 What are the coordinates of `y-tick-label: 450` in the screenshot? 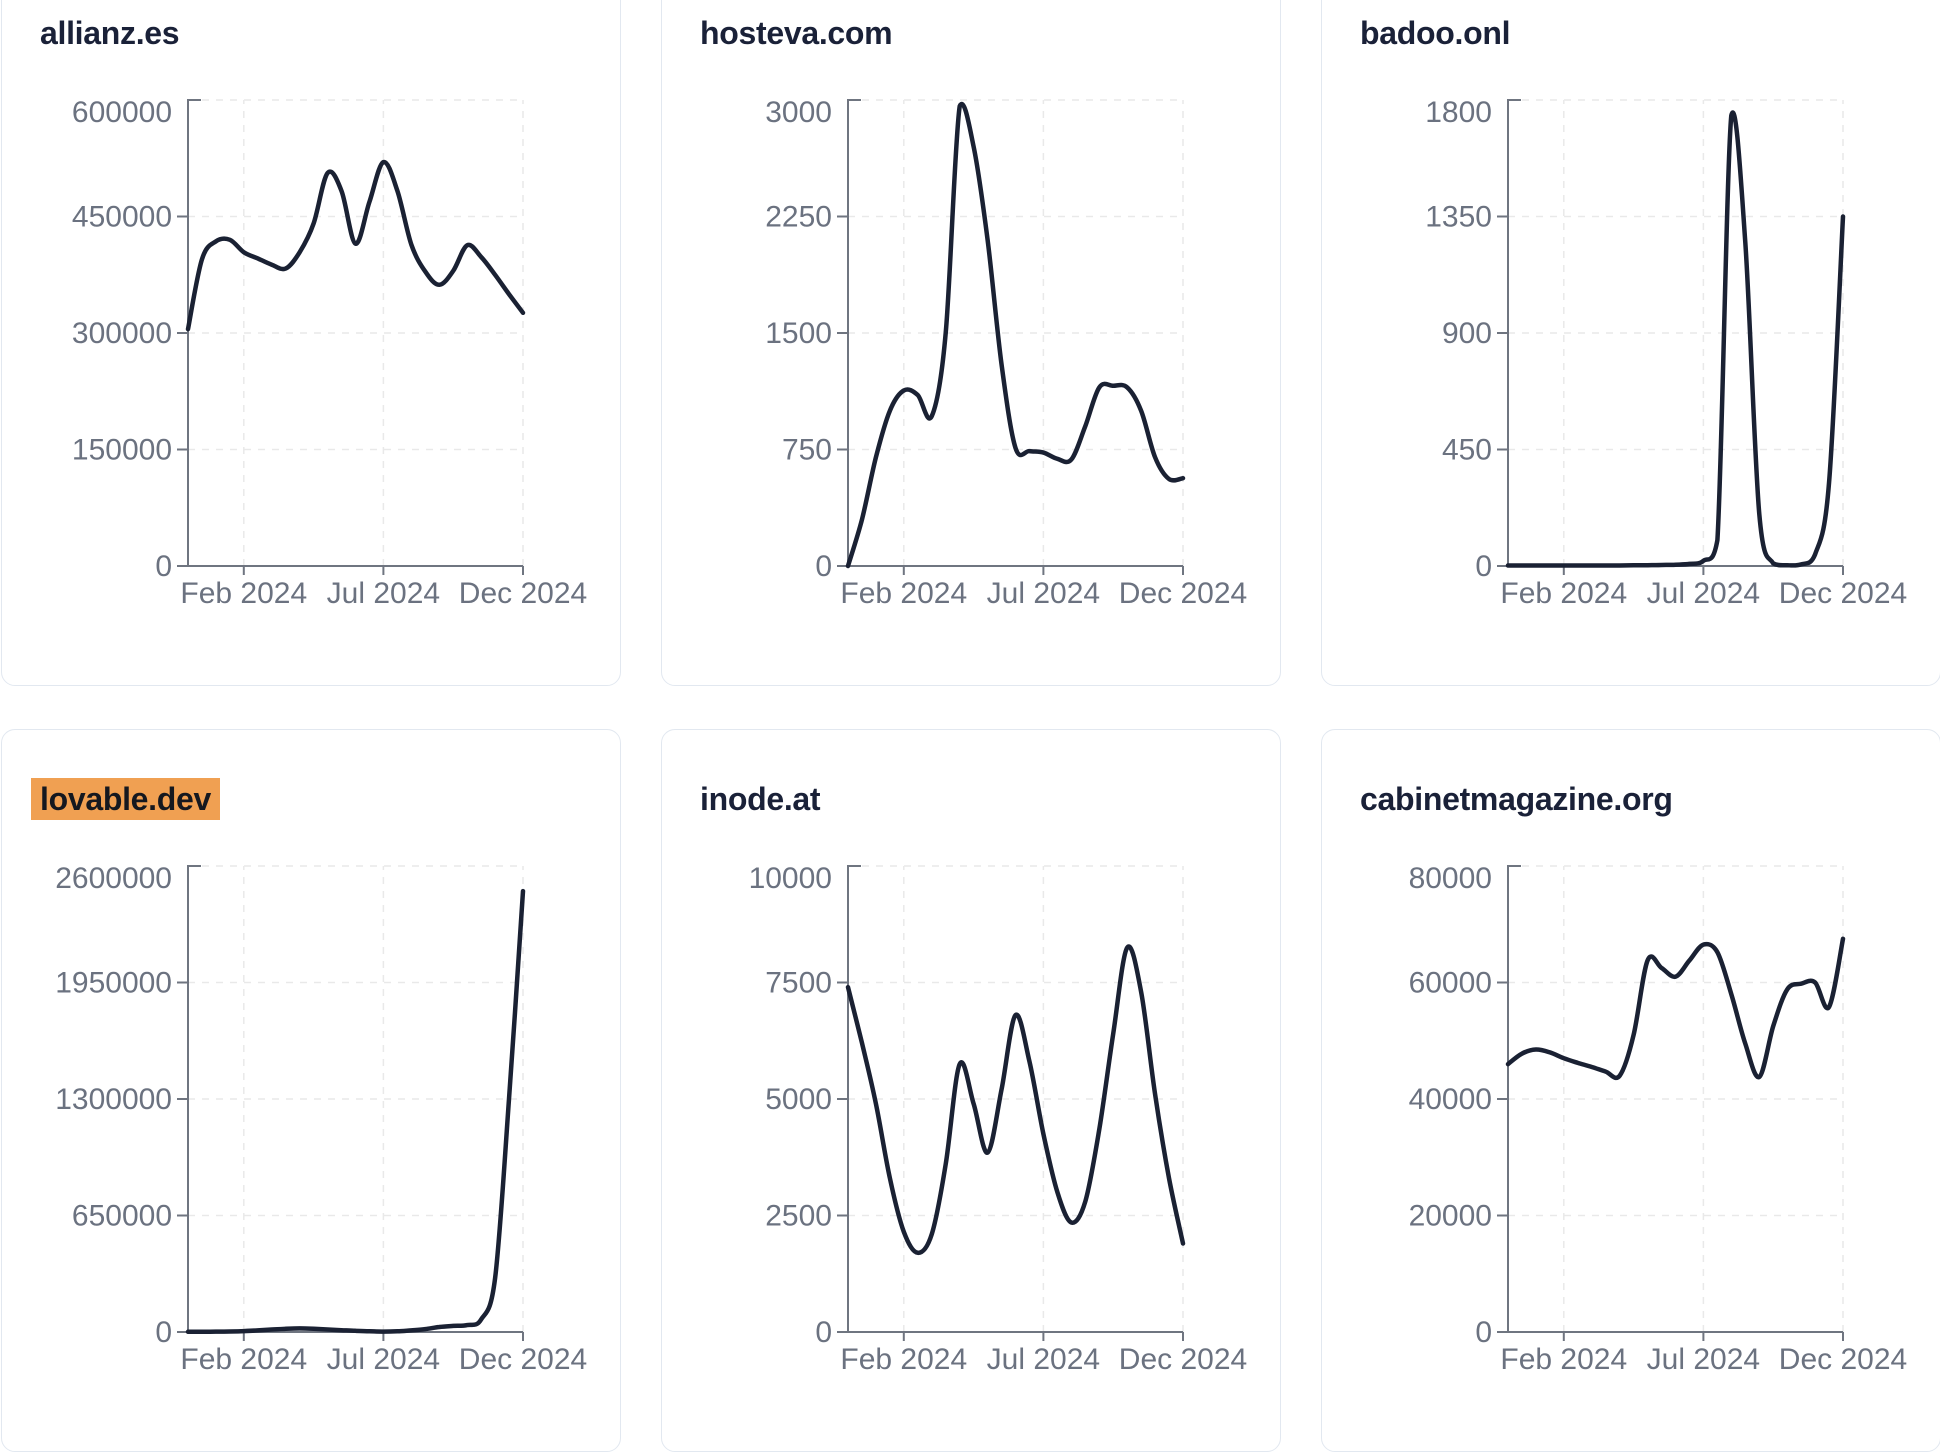 It's located at (1467, 450).